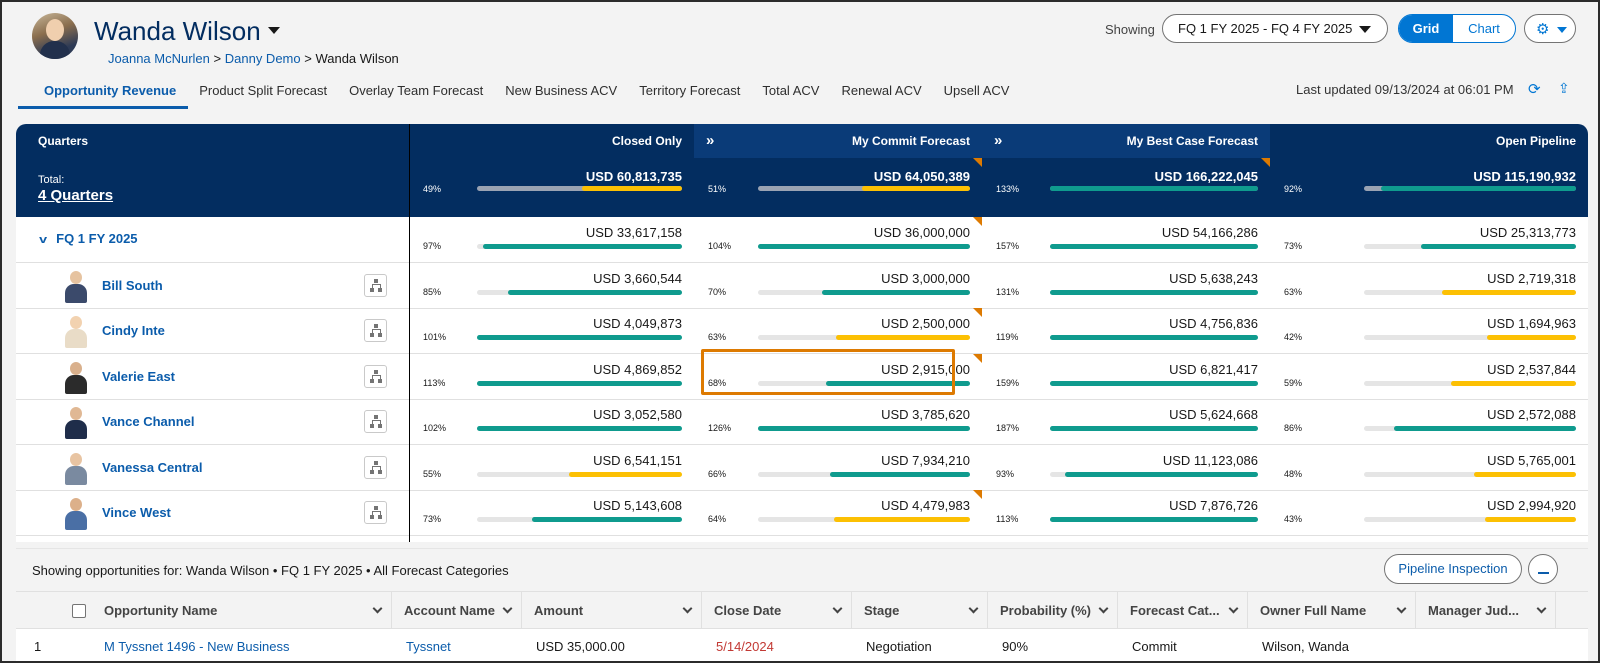  Describe the element at coordinates (612, 611) in the screenshot. I see `column-header-amount: Amount` at that location.